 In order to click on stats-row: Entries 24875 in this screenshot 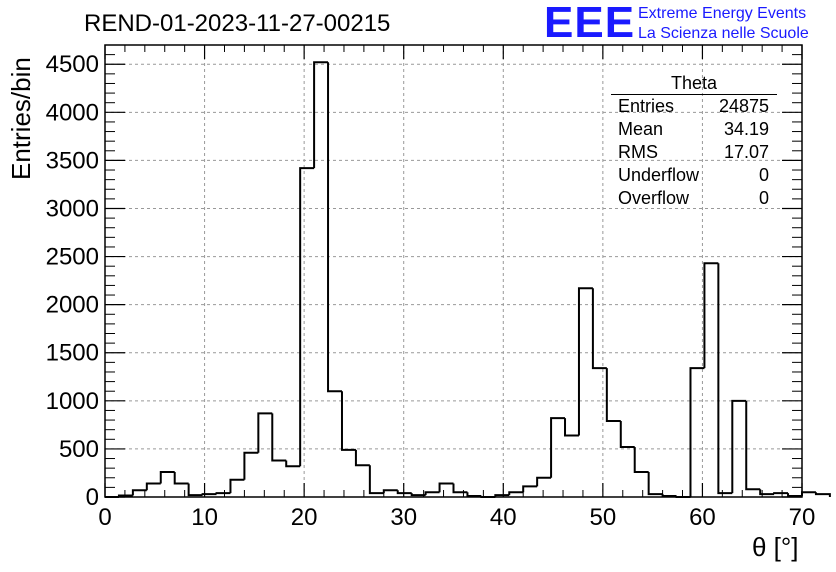, I will do `click(694, 106)`.